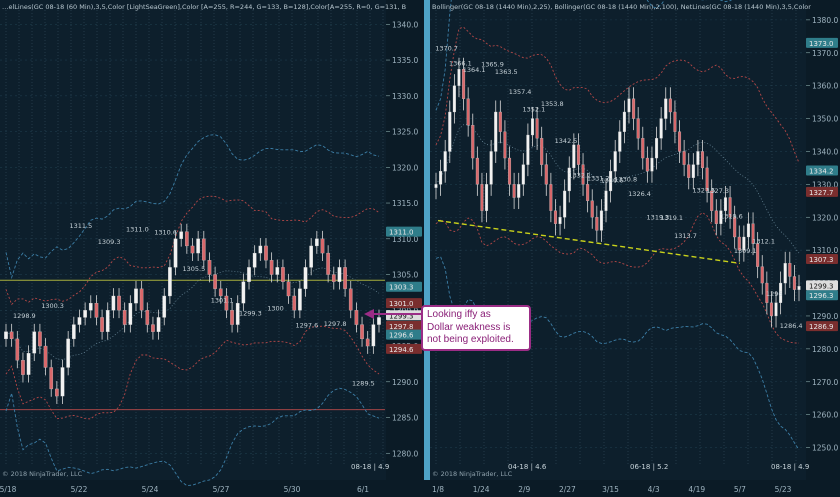 The image size is (840, 497). Describe the element at coordinates (533, 110) in the screenshot. I see `price-annotation: 1352.1` at that location.